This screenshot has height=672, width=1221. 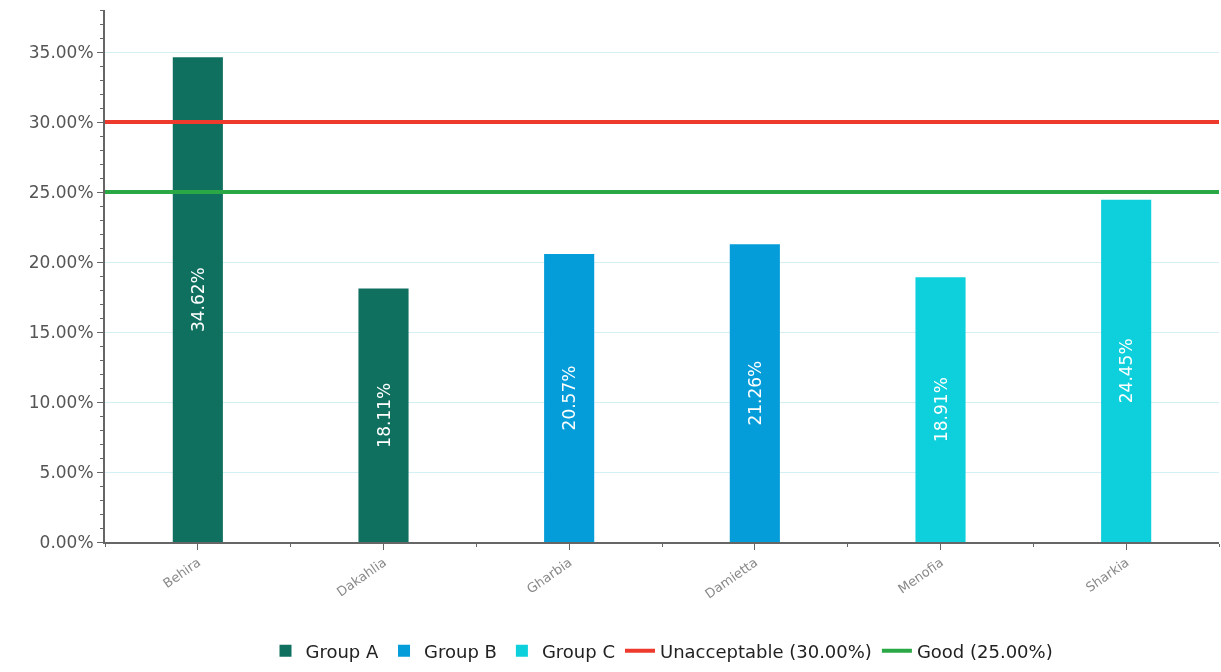 I want to click on data-label: 34.62%, so click(x=197, y=300).